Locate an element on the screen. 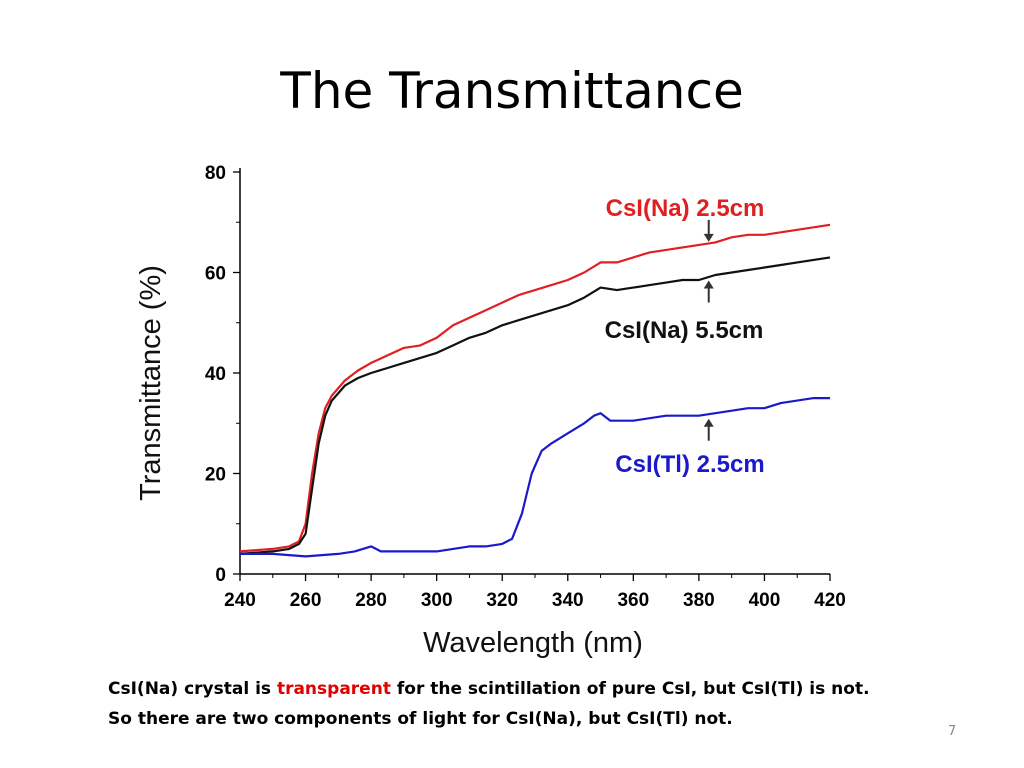 The height and width of the screenshot is (768, 1024). x-tick-label: 400 is located at coordinates (765, 600).